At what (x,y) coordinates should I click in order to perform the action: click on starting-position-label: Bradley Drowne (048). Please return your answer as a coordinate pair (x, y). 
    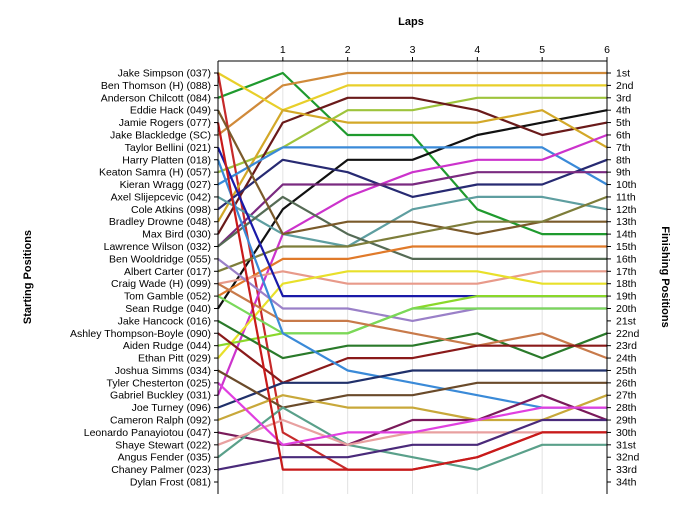
    Looking at the image, I should click on (160, 222).